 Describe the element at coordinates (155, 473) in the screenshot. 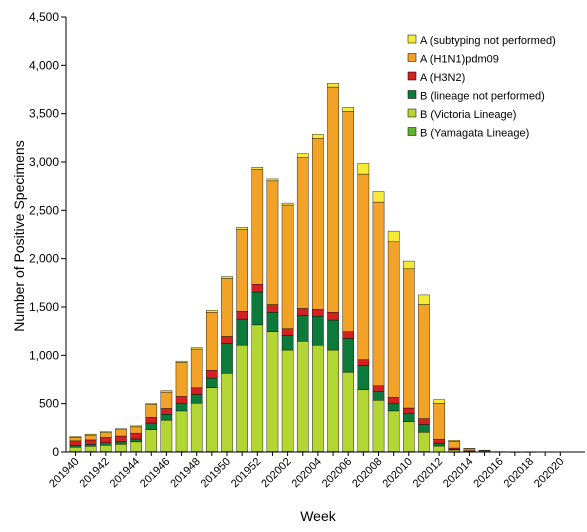

I see `x-tick-label: 201946` at that location.